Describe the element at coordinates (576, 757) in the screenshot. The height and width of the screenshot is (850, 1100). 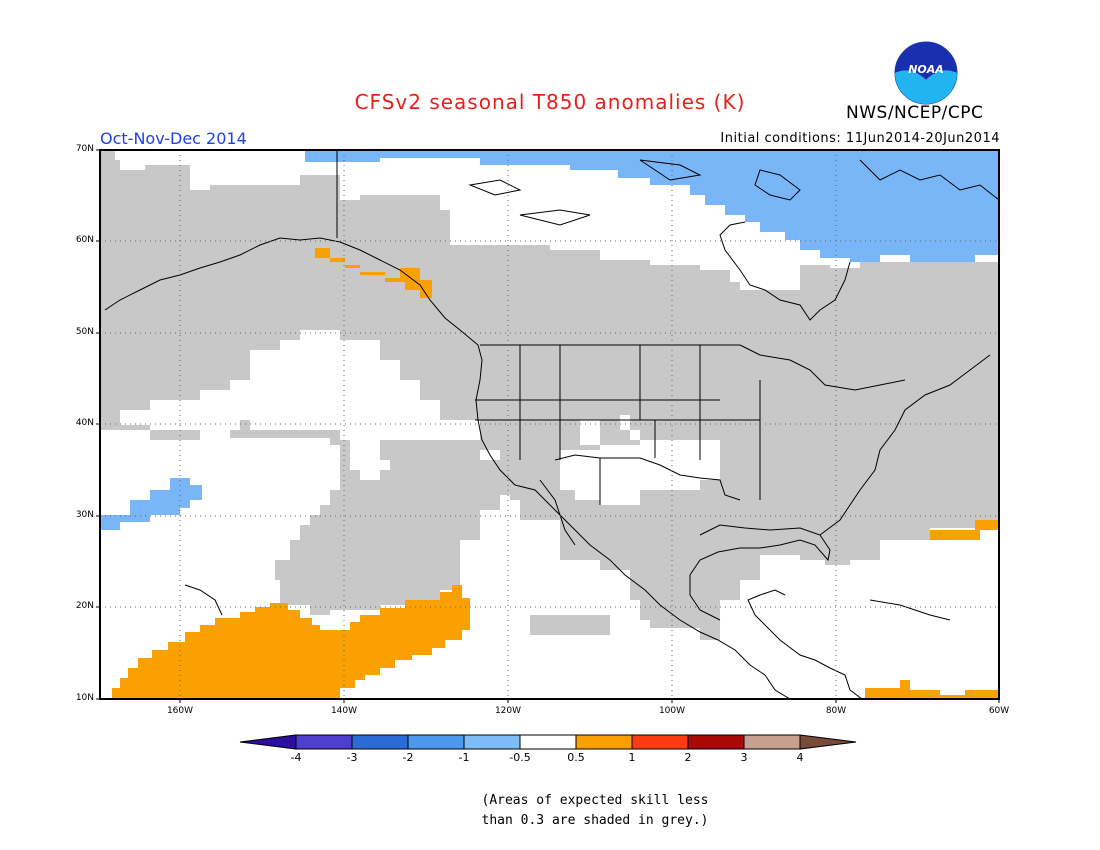
I see `colorbar-tick-label: 0.5` at that location.